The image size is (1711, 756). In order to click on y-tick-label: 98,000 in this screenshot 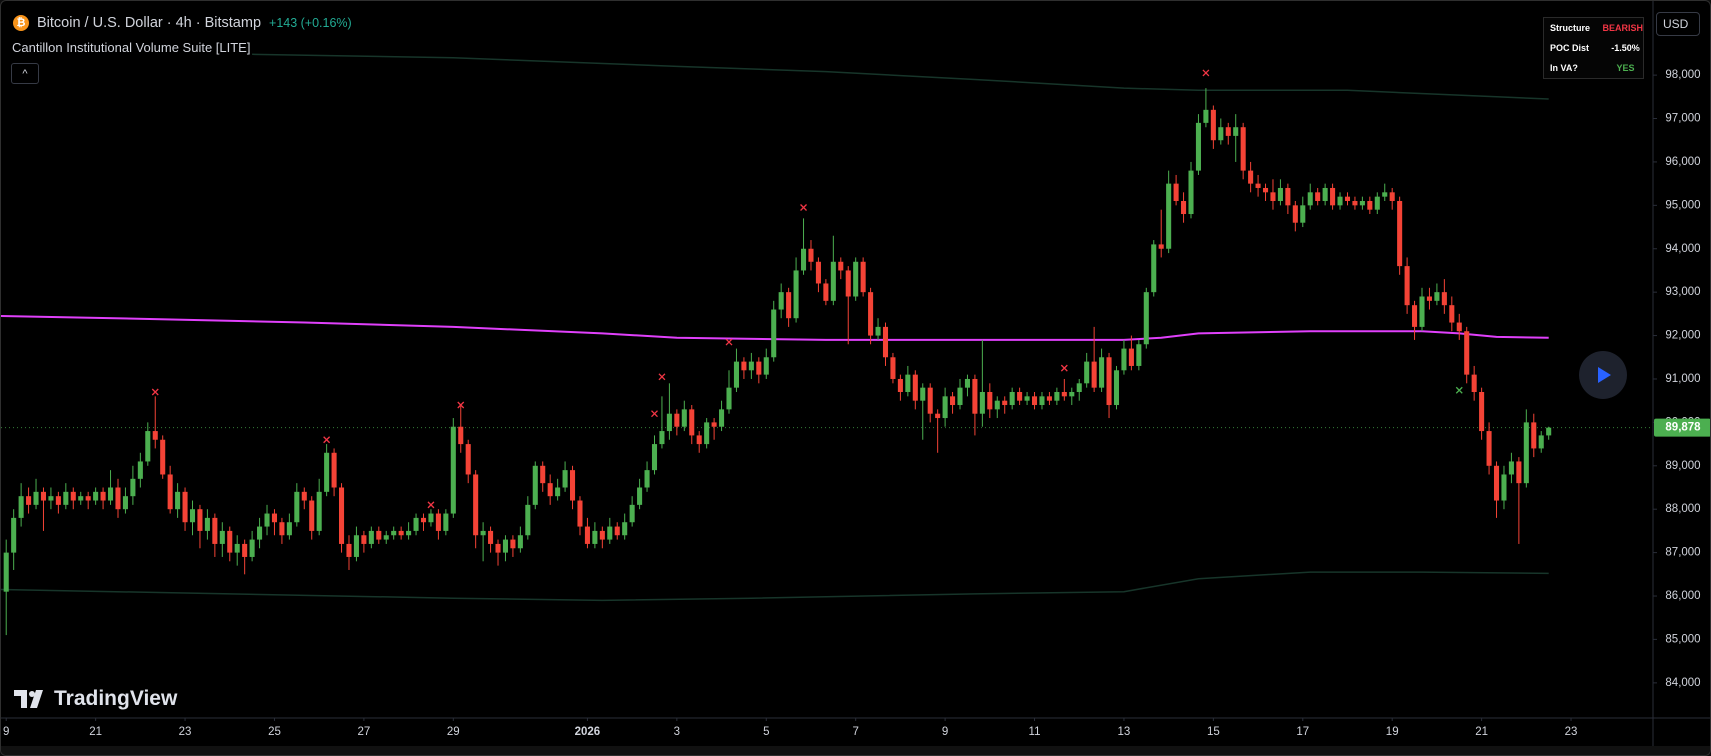, I will do `click(1682, 75)`.